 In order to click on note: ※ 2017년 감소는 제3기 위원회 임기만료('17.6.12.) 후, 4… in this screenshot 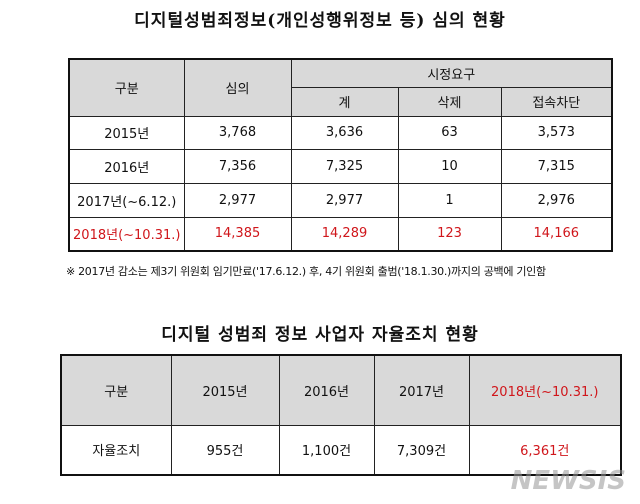, I will do `click(306, 271)`.